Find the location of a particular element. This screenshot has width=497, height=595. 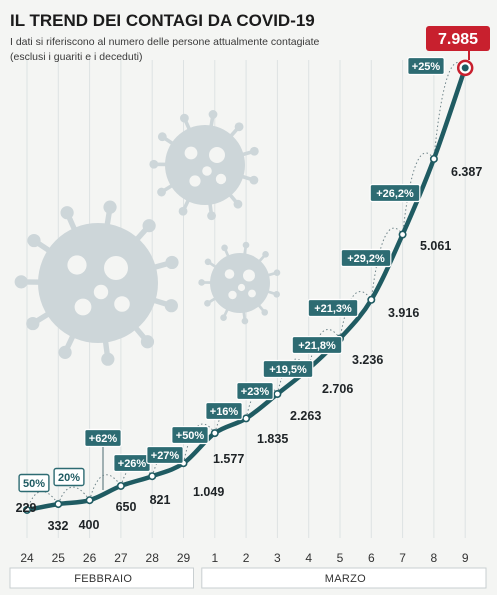

x-axis-ticks: 24 25 26 27 28 29 1 2 3 4 5 6 7 8 9 is located at coordinates (244, 558).